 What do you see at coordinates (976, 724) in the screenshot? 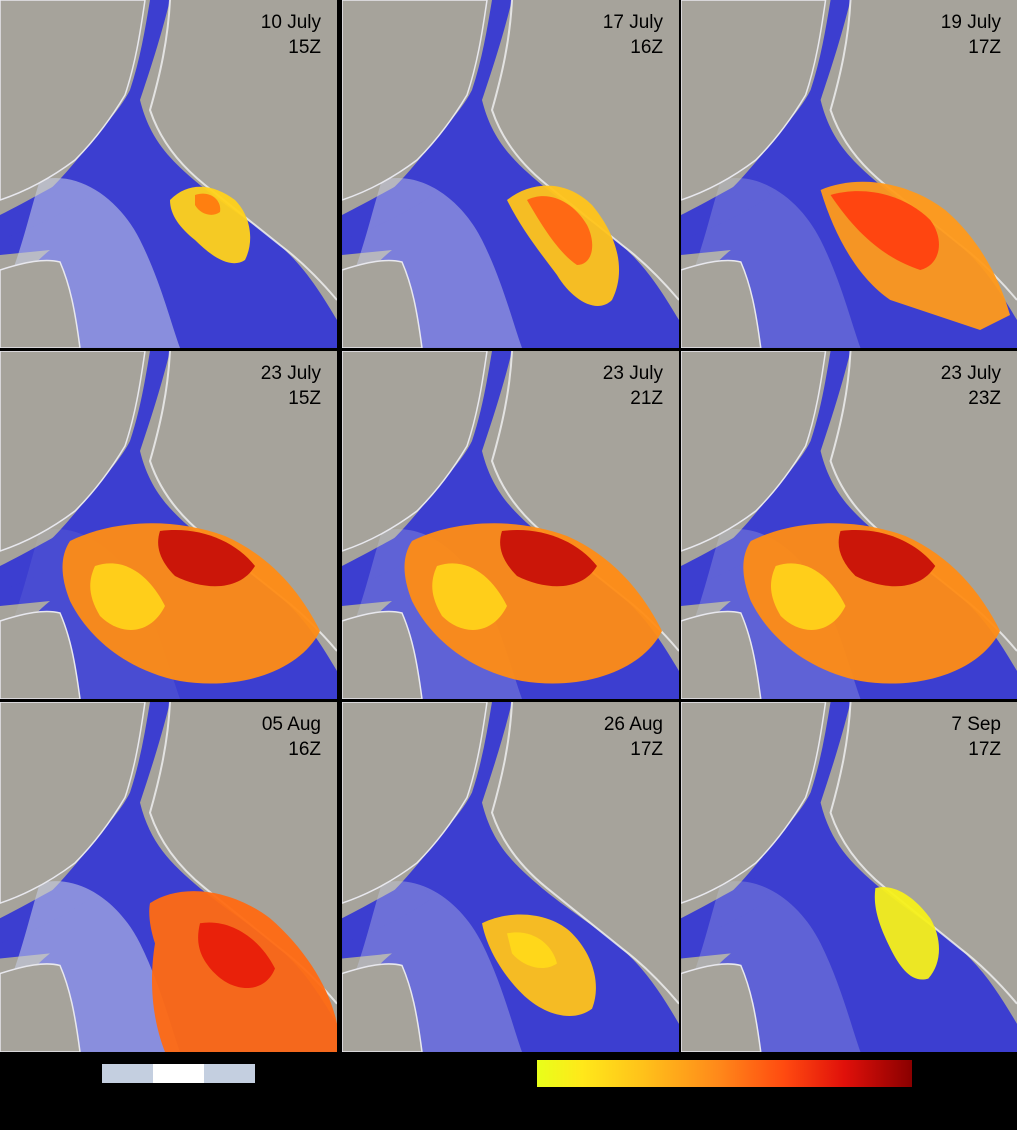
I see `date-text: 7 Sep` at bounding box center [976, 724].